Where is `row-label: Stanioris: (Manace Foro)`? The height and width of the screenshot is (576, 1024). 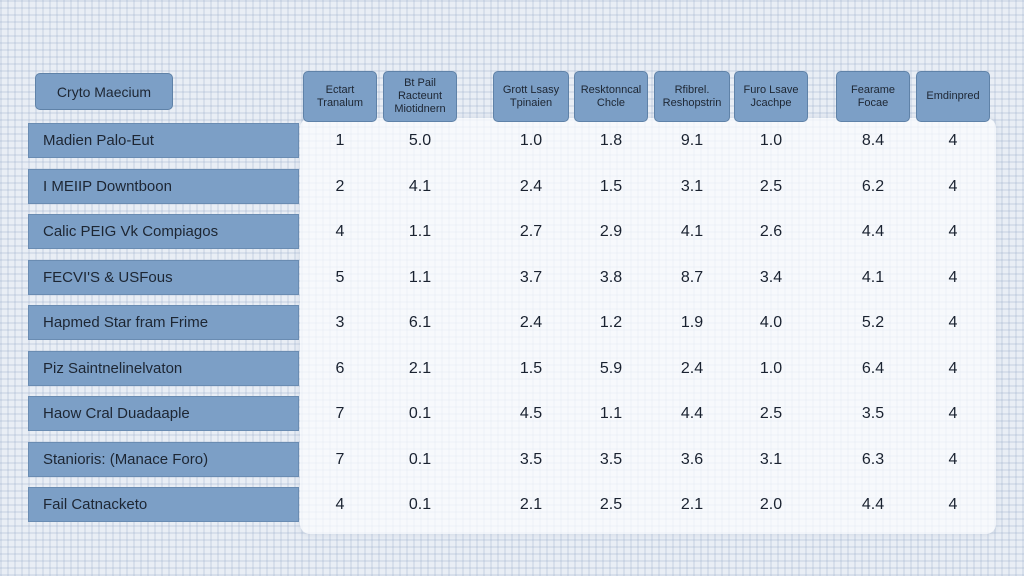 row-label: Stanioris: (Manace Foro) is located at coordinates (163, 459).